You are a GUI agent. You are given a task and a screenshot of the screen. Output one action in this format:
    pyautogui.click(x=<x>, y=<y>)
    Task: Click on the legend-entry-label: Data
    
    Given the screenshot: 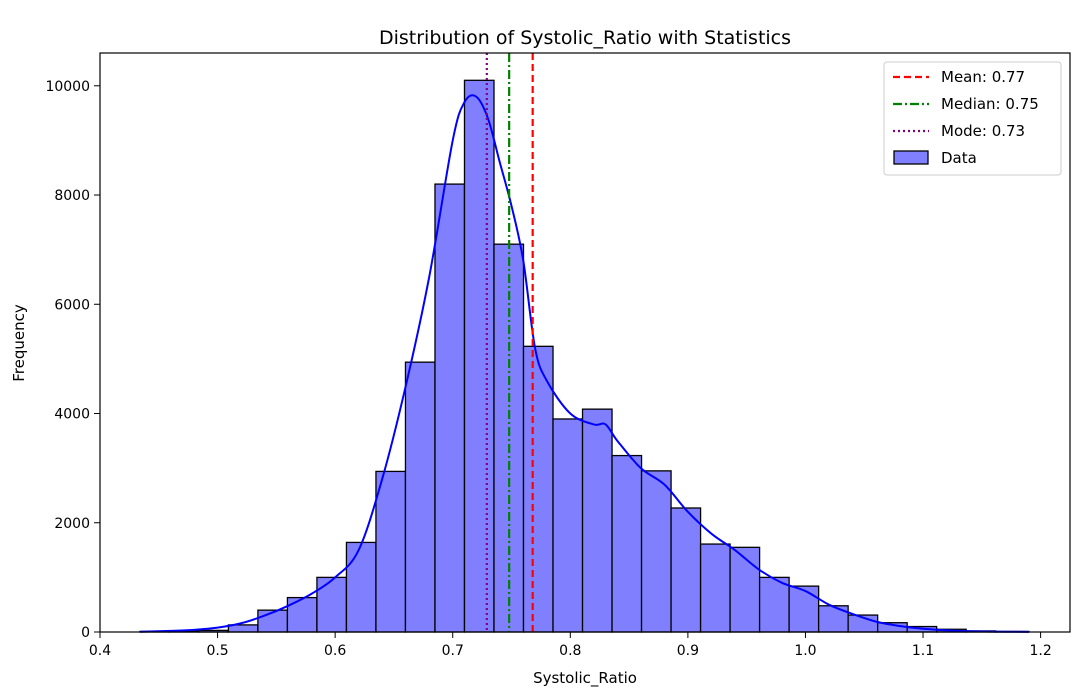 What is the action you would take?
    pyautogui.click(x=959, y=158)
    